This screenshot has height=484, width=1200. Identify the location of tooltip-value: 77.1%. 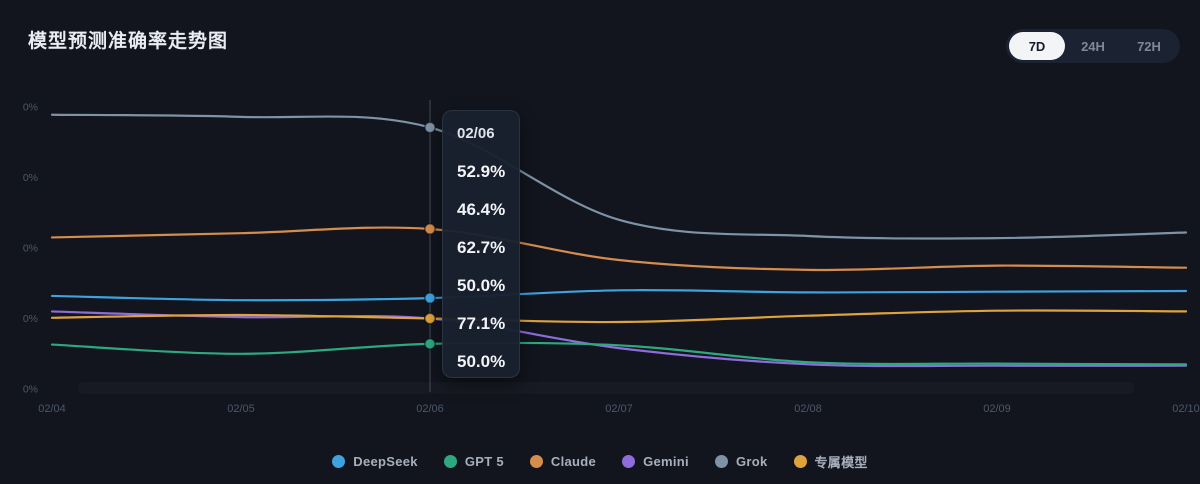
(481, 323).